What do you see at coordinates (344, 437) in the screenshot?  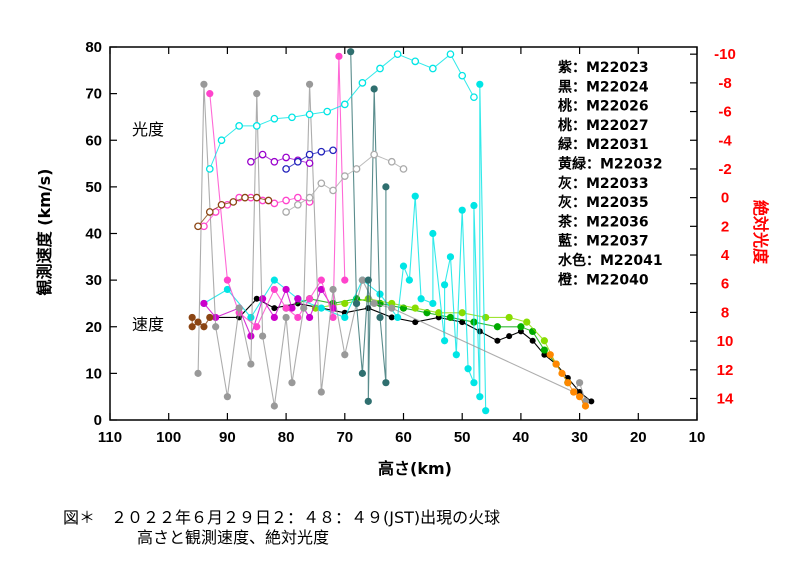 I see `x-tick-label: 70` at bounding box center [344, 437].